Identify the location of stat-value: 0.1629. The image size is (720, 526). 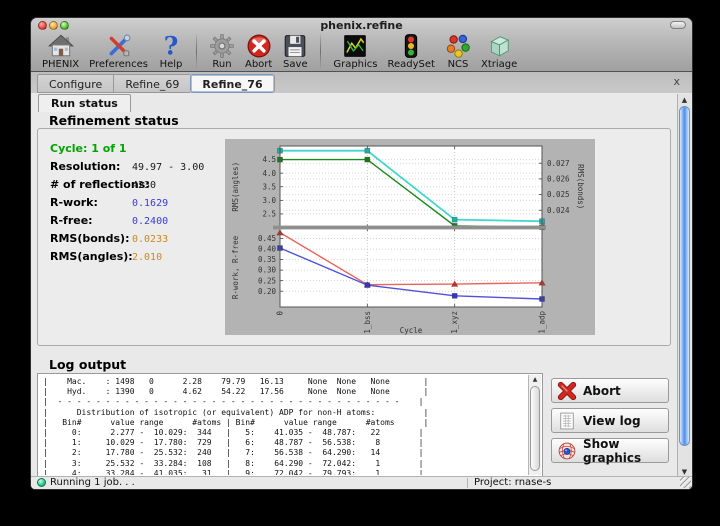
(150, 203).